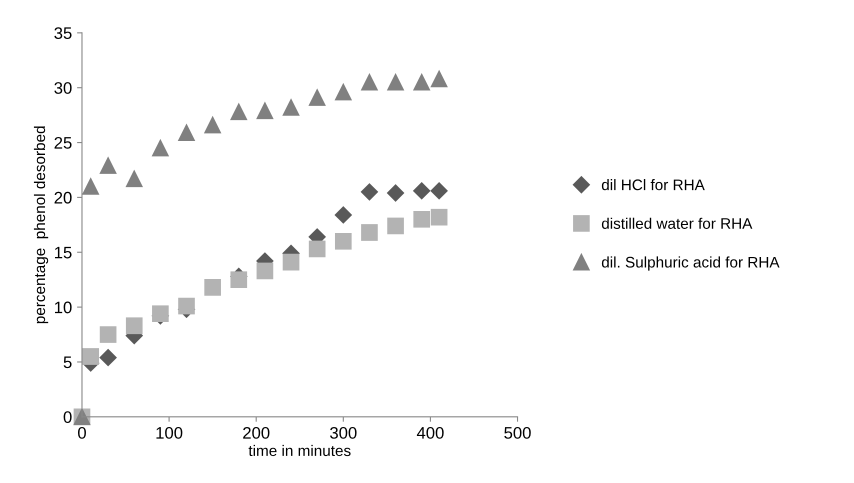 Image resolution: width=854 pixels, height=483 pixels. I want to click on y-tick-label: 35, so click(63, 33).